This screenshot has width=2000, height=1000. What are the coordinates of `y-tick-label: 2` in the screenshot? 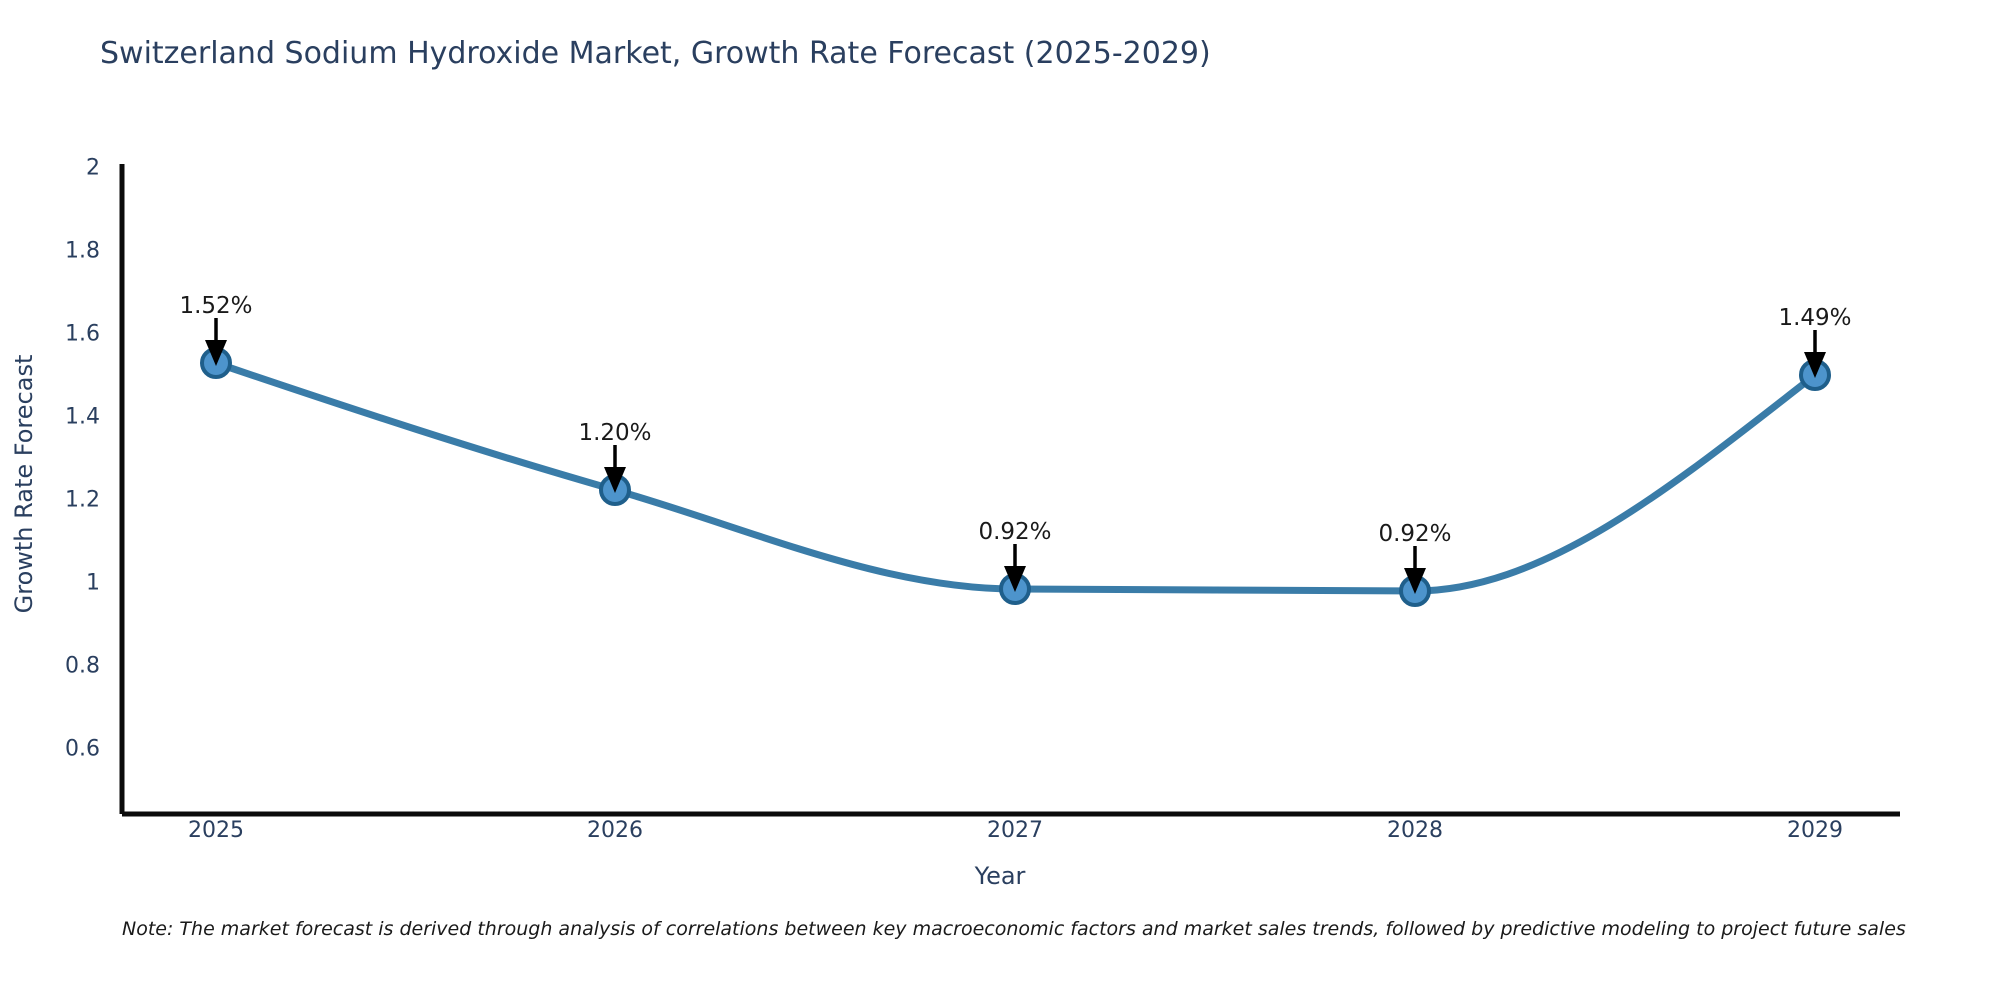 It's located at (93, 168).